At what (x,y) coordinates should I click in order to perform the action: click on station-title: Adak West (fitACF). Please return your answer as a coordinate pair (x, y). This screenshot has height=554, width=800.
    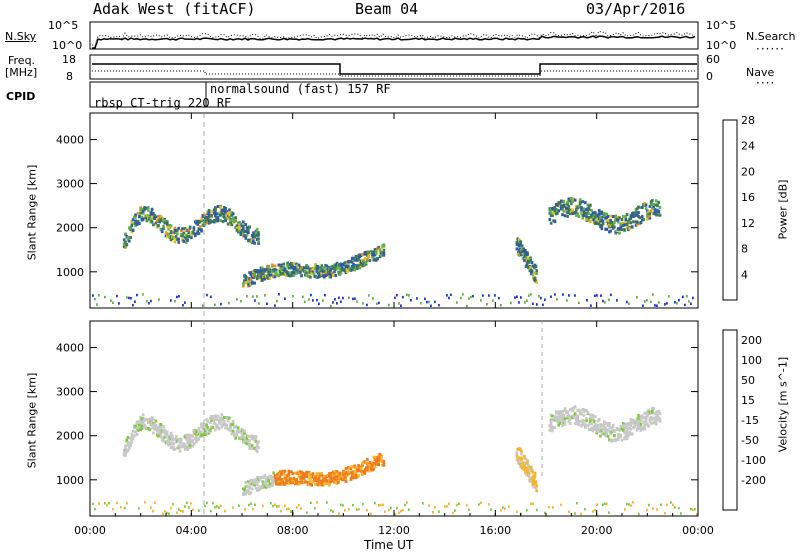
    Looking at the image, I should click on (174, 9).